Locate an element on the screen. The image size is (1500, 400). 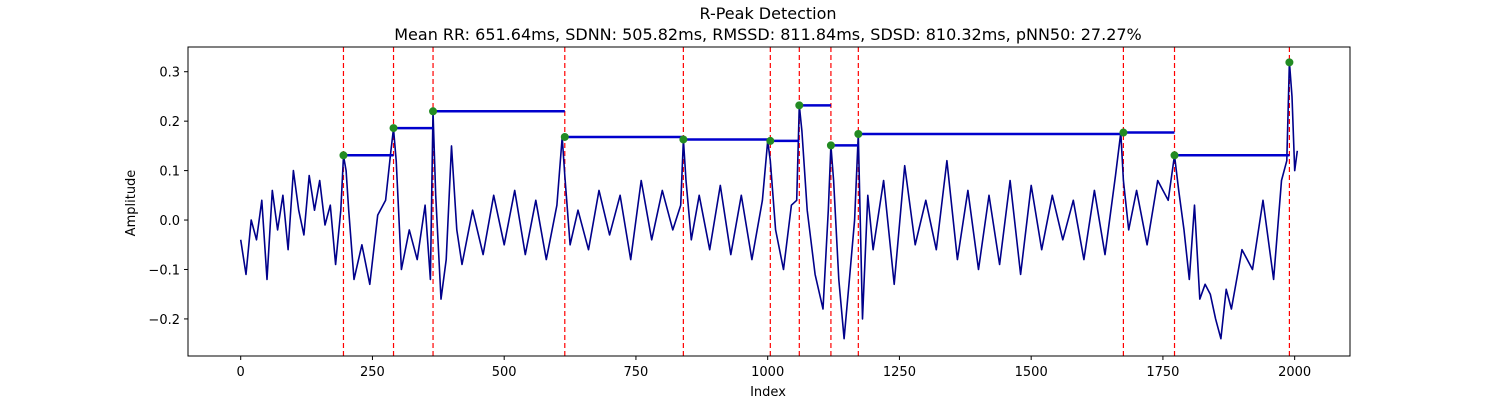
y-axis-label: Amplitude is located at coordinates (131, 203).